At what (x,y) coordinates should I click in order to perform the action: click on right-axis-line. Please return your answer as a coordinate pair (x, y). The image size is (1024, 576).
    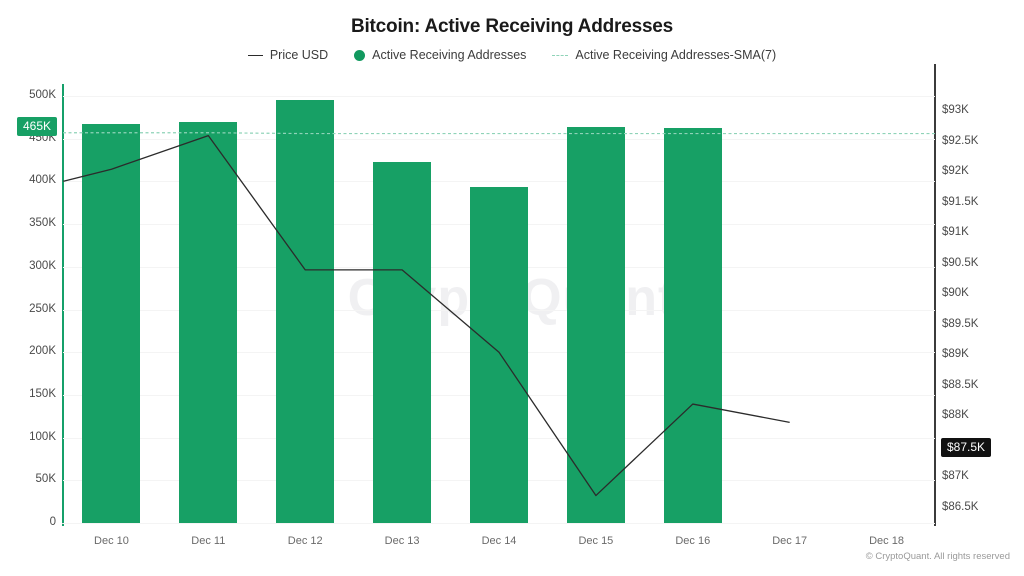
    Looking at the image, I should click on (935, 295).